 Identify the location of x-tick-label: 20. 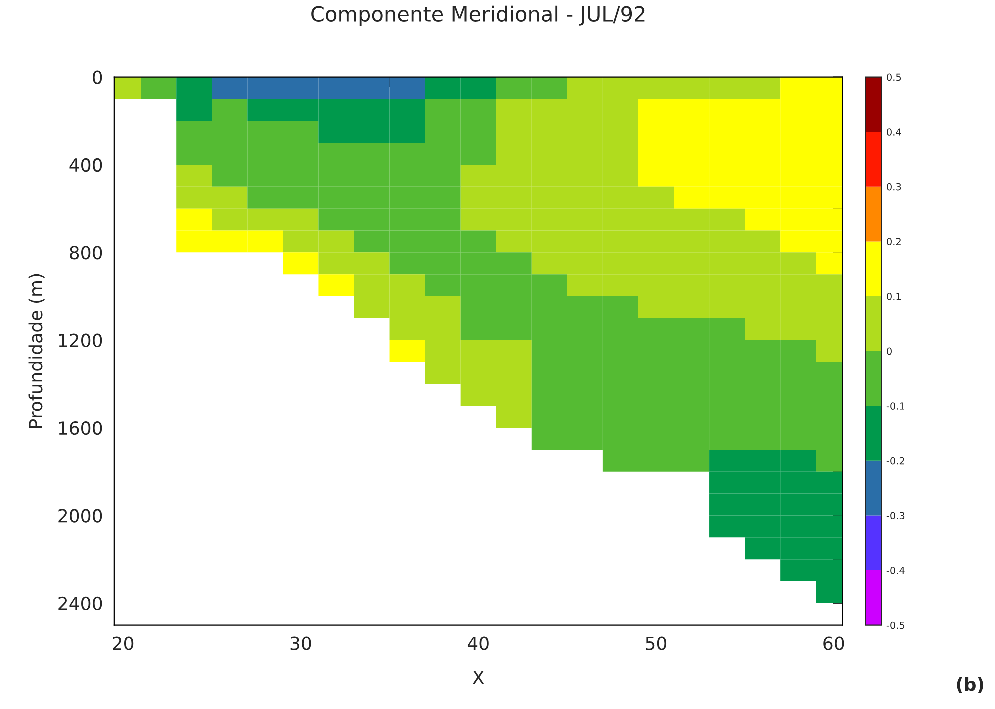
(123, 643).